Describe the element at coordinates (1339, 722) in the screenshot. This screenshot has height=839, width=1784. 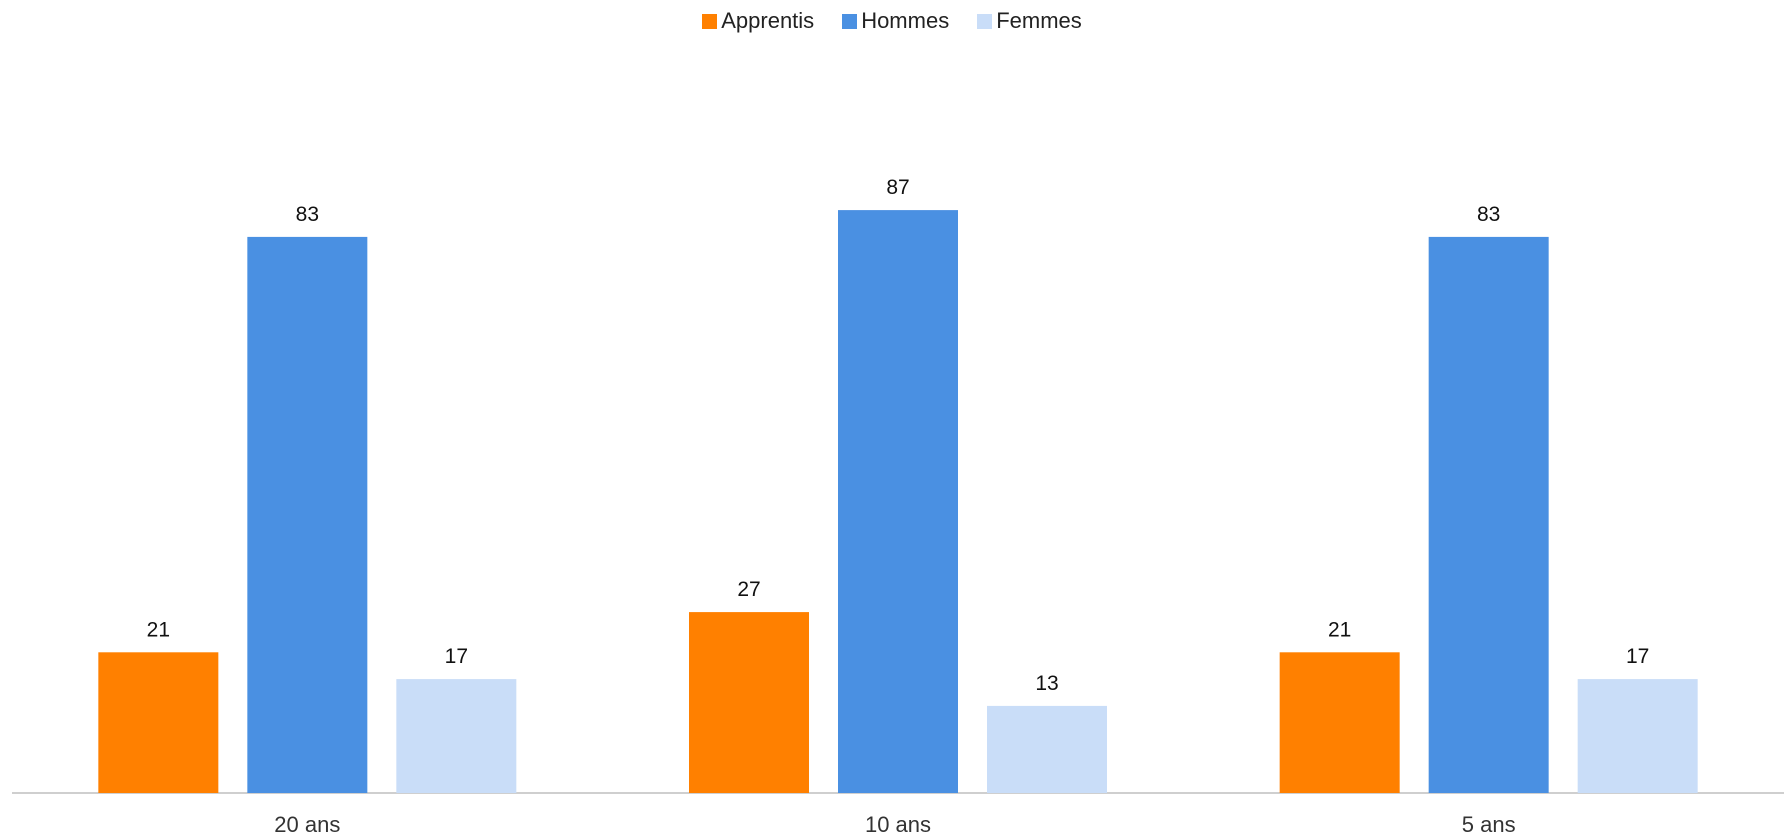
I see `bar-apprentis-5-ans` at that location.